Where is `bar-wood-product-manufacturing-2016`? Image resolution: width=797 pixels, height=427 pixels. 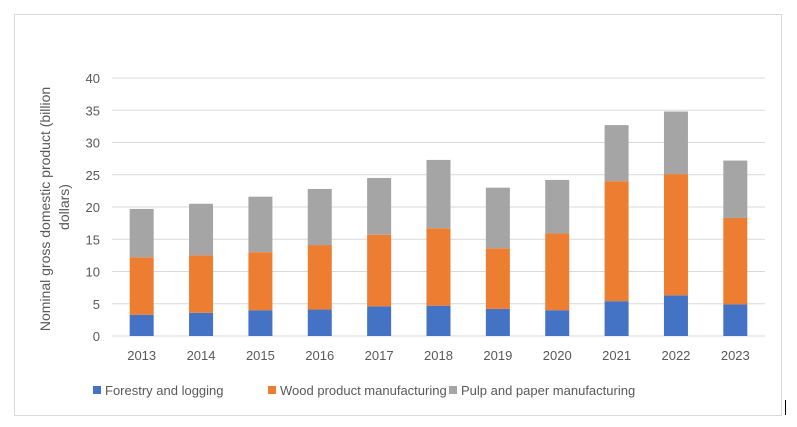 bar-wood-product-manufacturing-2016 is located at coordinates (319, 277).